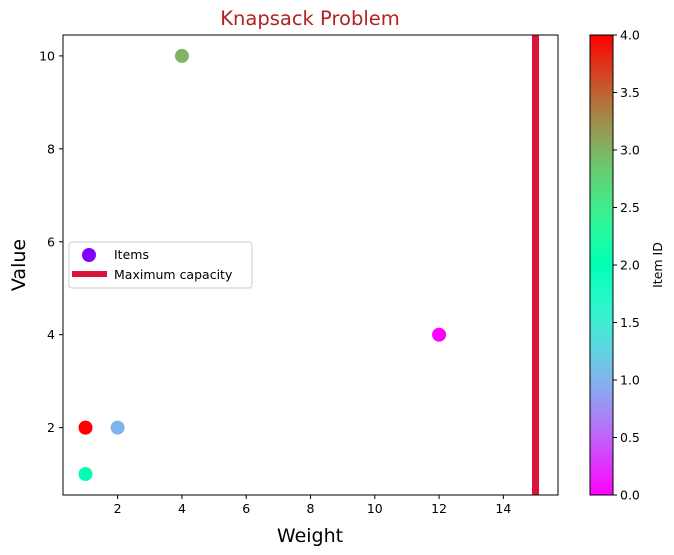 This screenshot has width=674, height=555. Describe the element at coordinates (375, 508) in the screenshot. I see `x-tick-label: 10` at that location.